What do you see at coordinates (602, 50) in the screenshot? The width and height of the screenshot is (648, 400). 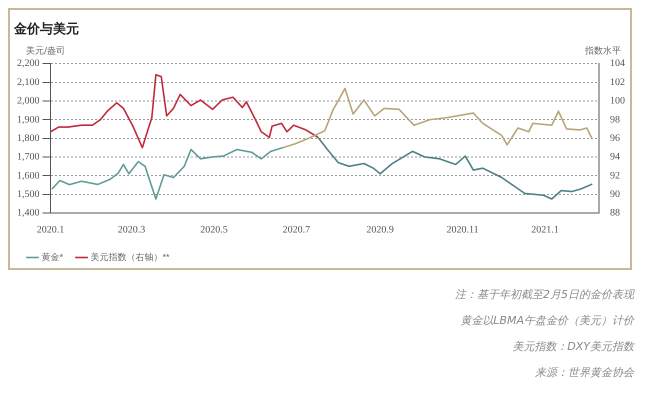 I see `y2-axis-title: 指数水平` at bounding box center [602, 50].